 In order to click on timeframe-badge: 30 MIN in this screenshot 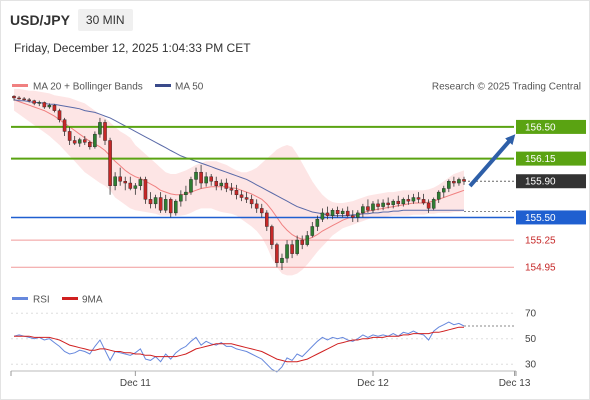, I will do `click(105, 20)`.